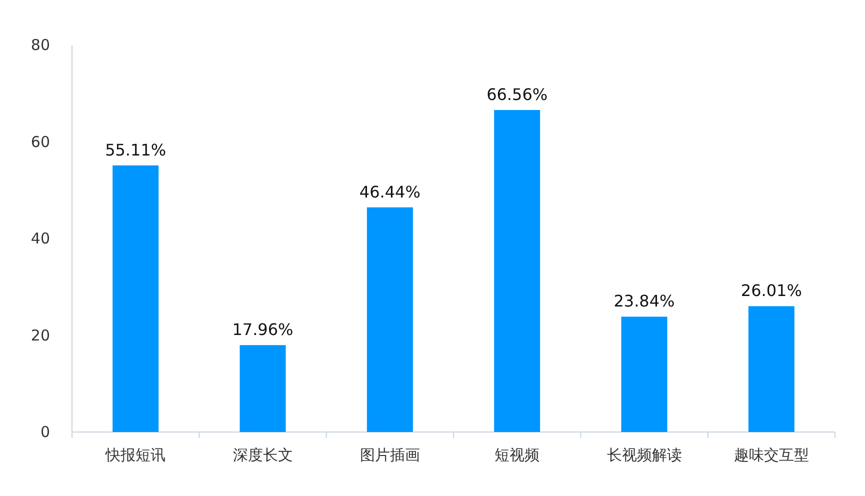 The image size is (865, 496). I want to click on data-label: 23.84%, so click(644, 301).